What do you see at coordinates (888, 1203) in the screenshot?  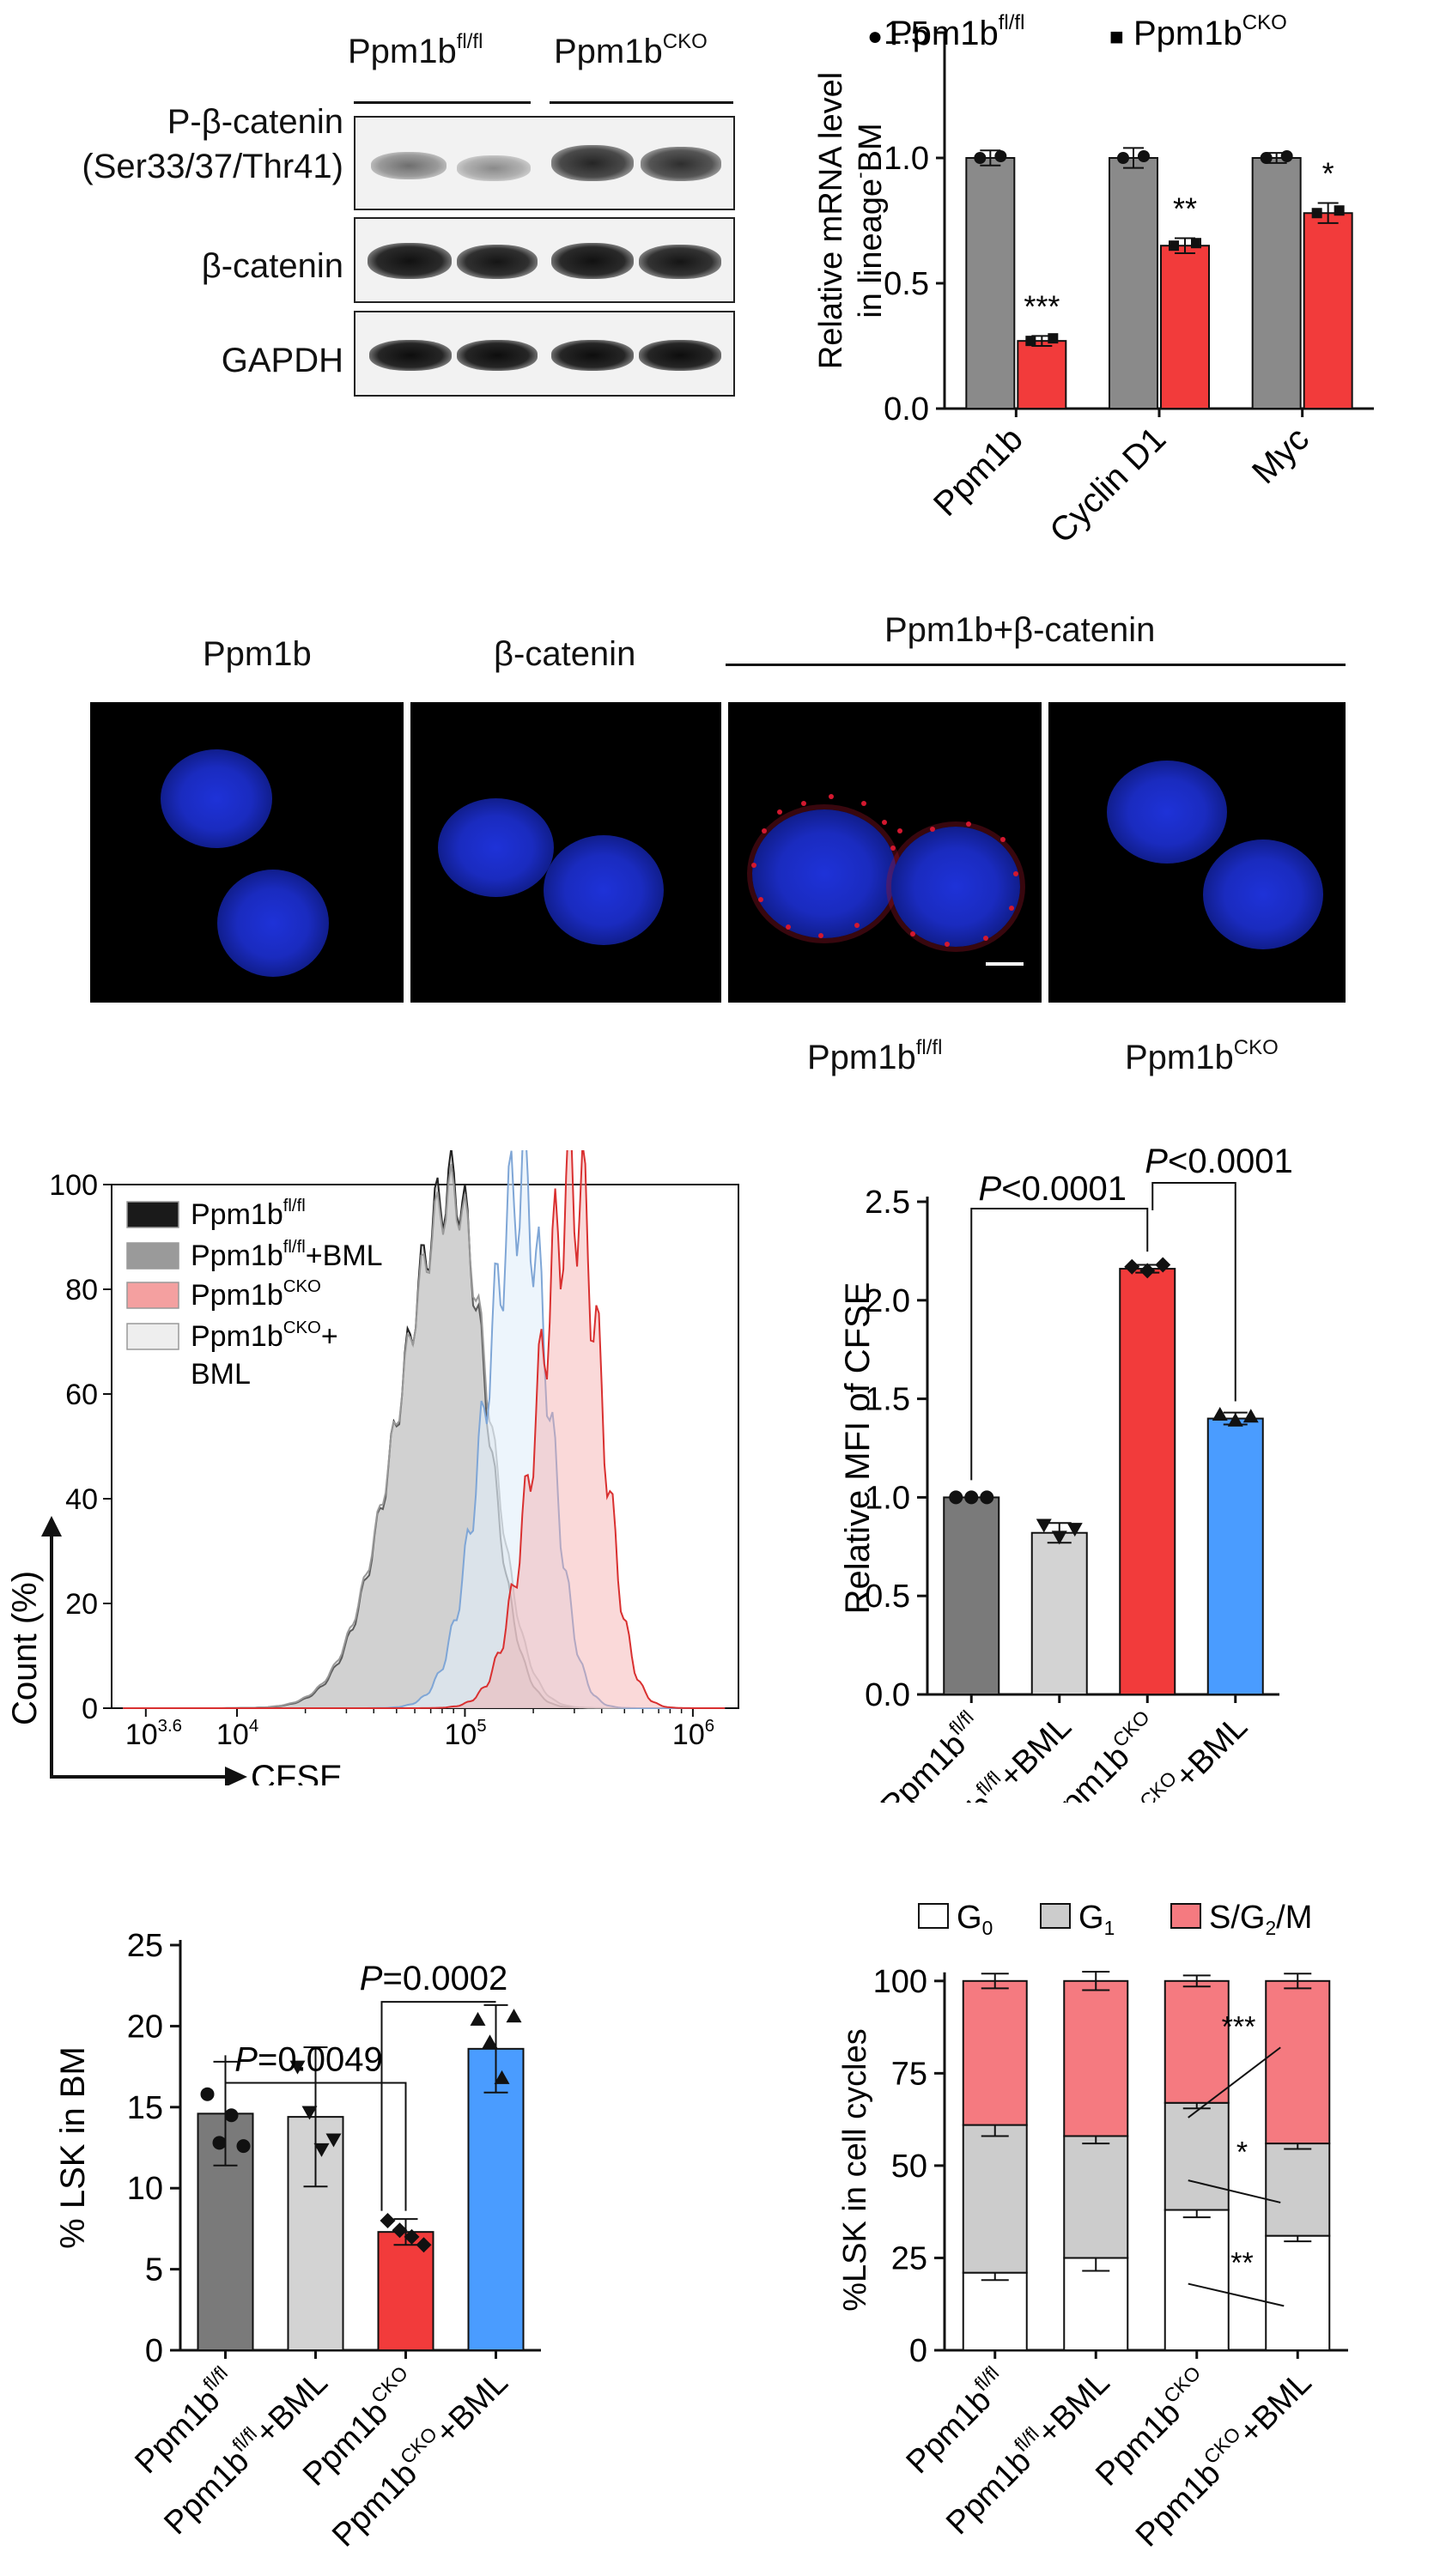 I see `y-tick-label: 2.5` at bounding box center [888, 1203].